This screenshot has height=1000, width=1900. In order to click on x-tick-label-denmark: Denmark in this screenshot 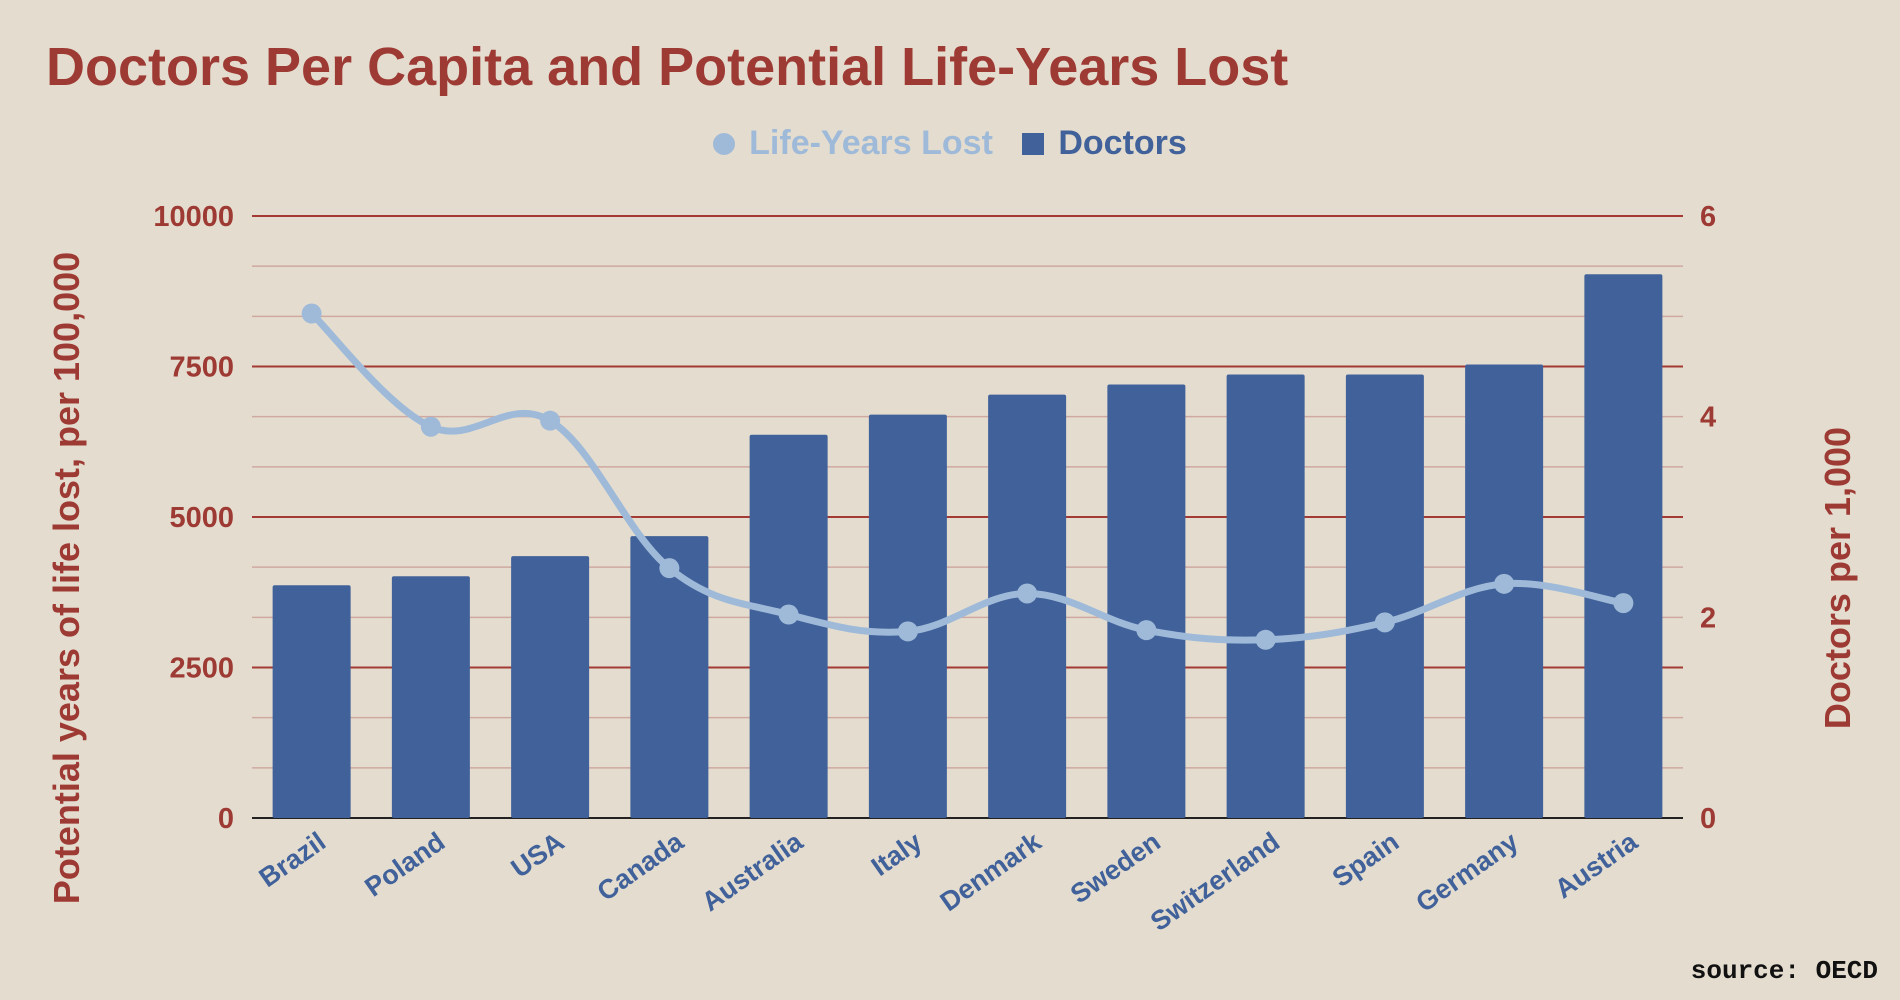, I will do `click(991, 871)`.